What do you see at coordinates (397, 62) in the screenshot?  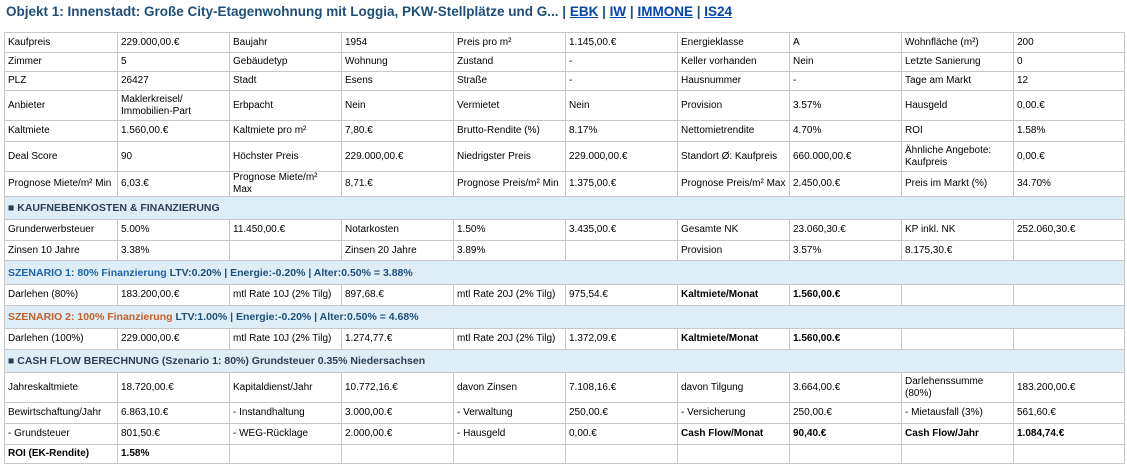 I see `value-cell: Wohnung` at bounding box center [397, 62].